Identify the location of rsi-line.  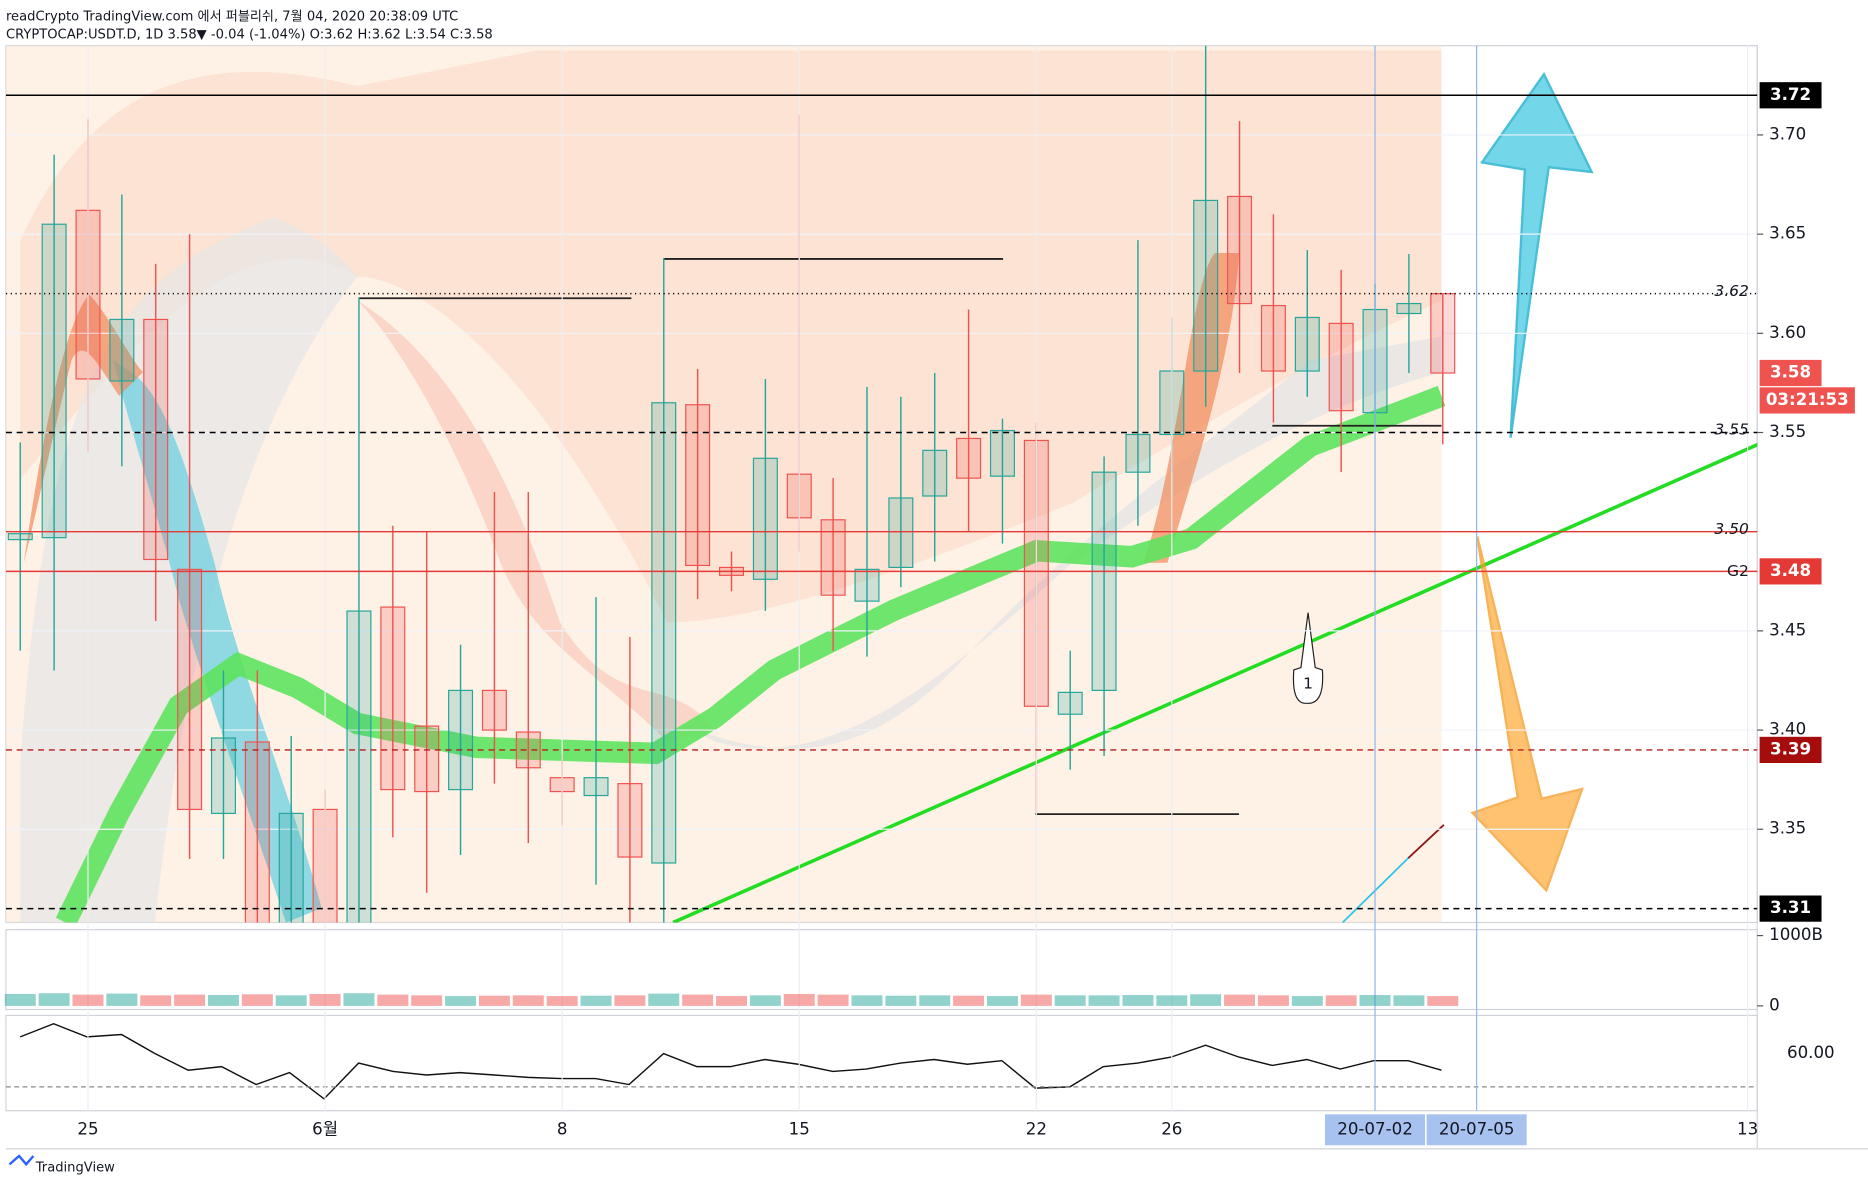
(730, 1061).